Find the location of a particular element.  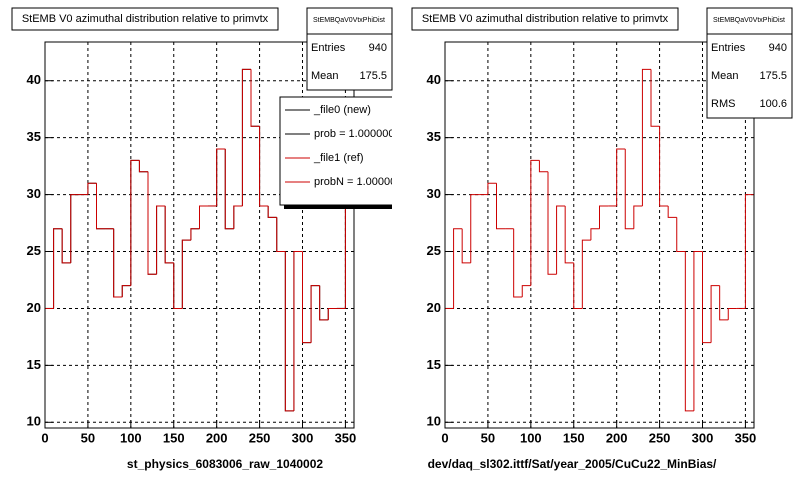

y-tick-label: 10 is located at coordinates (34, 421).